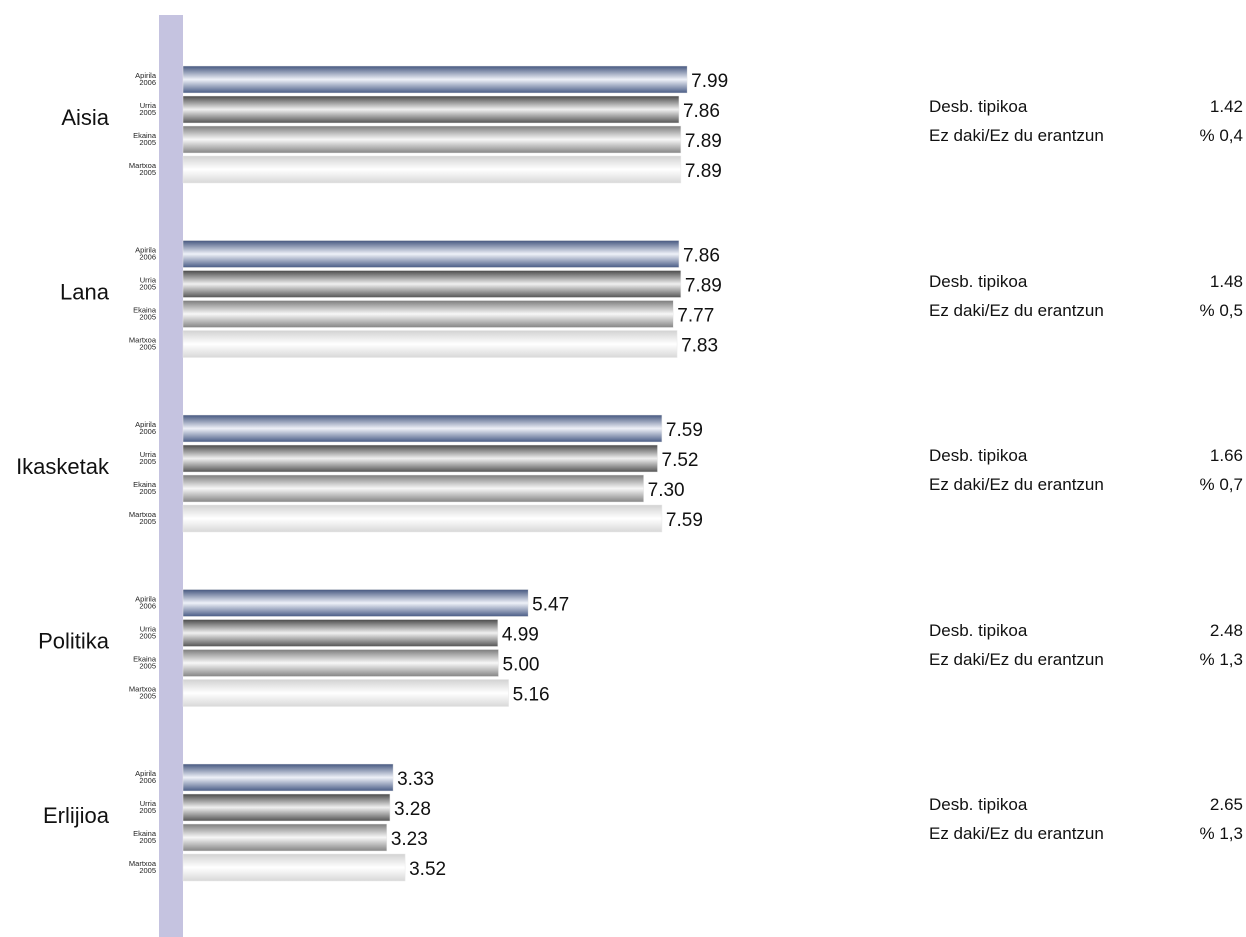  Describe the element at coordinates (1226, 804) in the screenshot. I see `std-dev-value: 2.65` at that location.